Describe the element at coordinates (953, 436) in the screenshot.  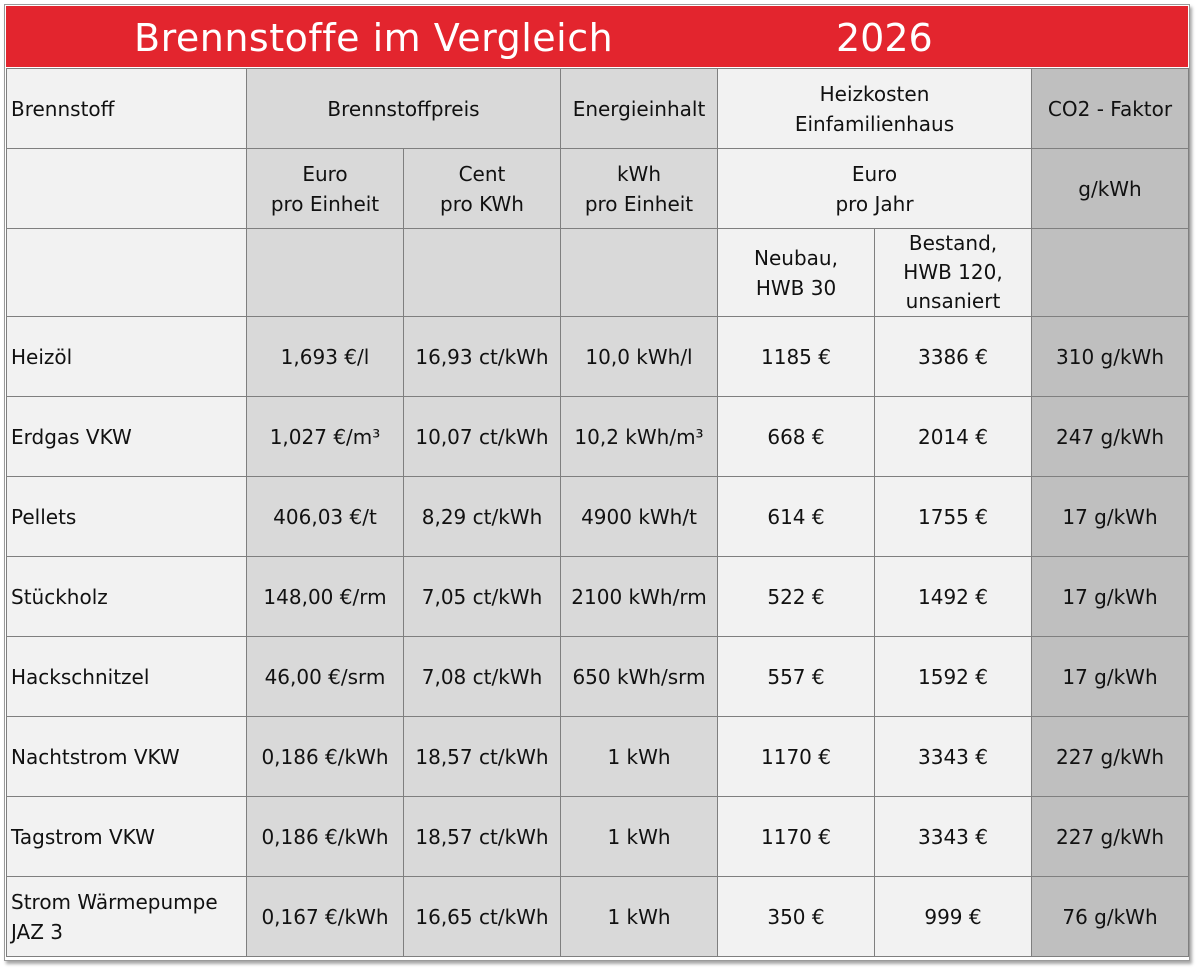
I see `cost-bestand: 2014 €` at that location.